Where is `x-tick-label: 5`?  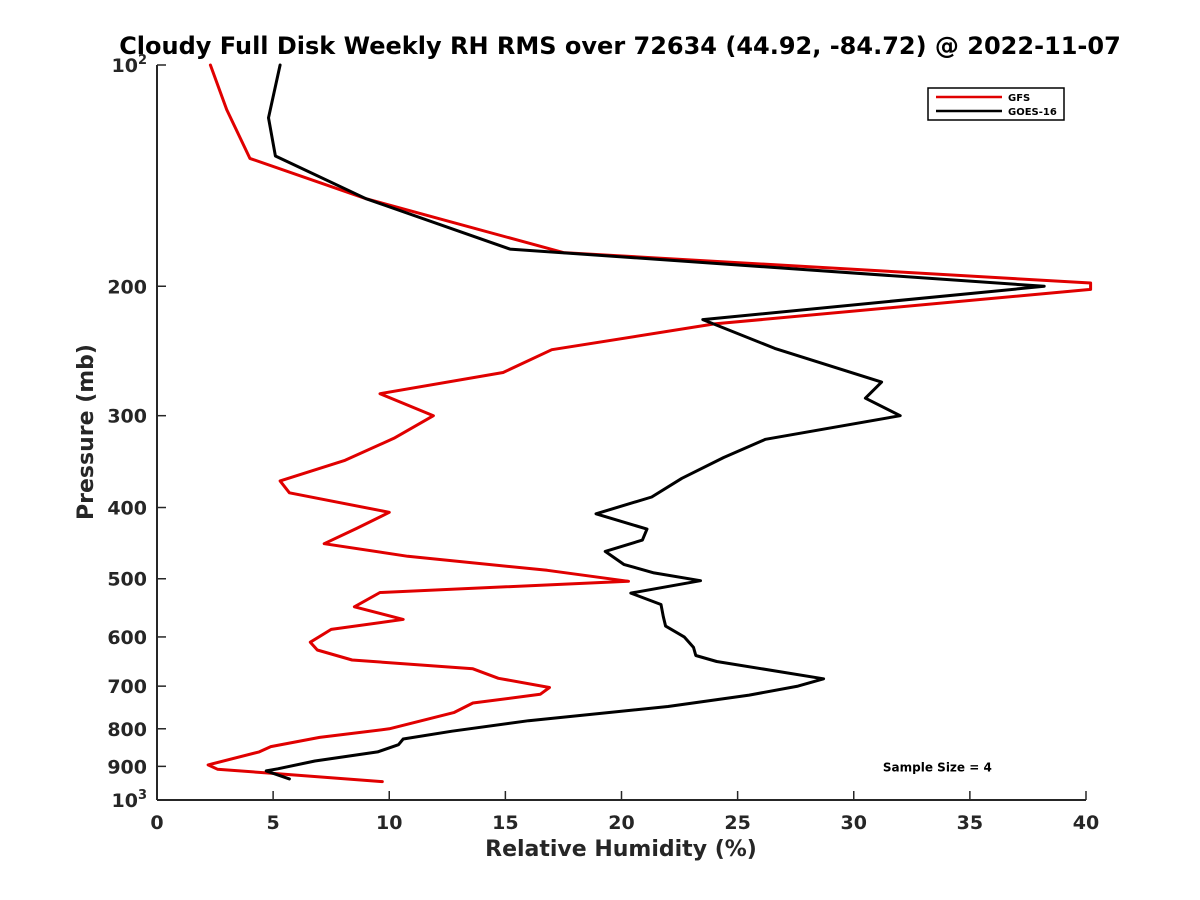 x-tick-label: 5 is located at coordinates (273, 823).